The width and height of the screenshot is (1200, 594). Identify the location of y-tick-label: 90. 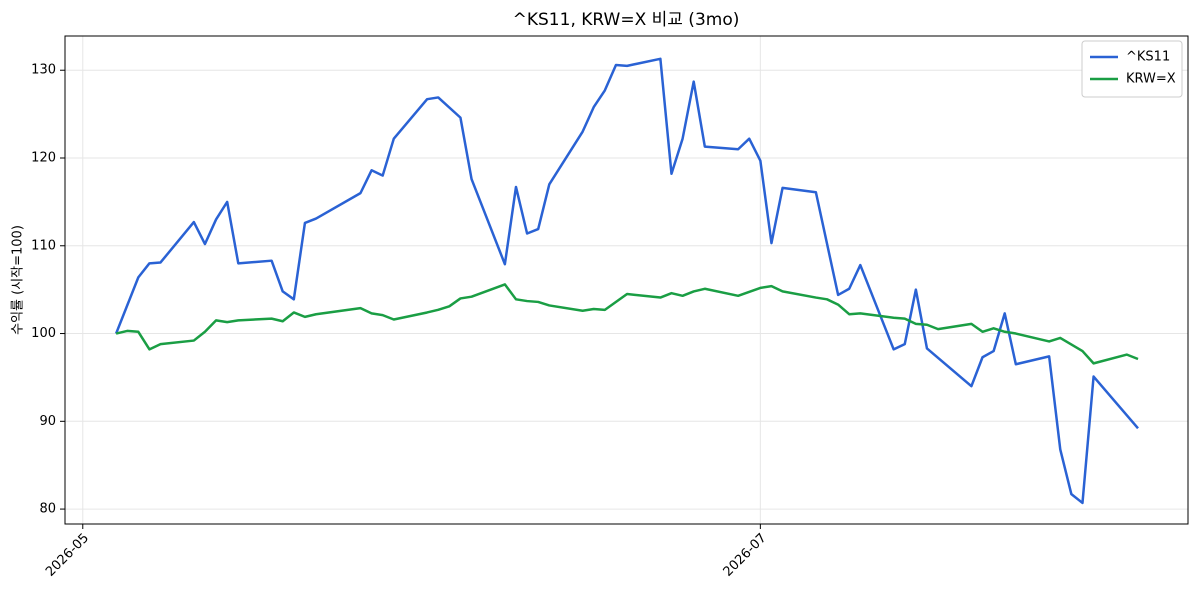
(47, 421).